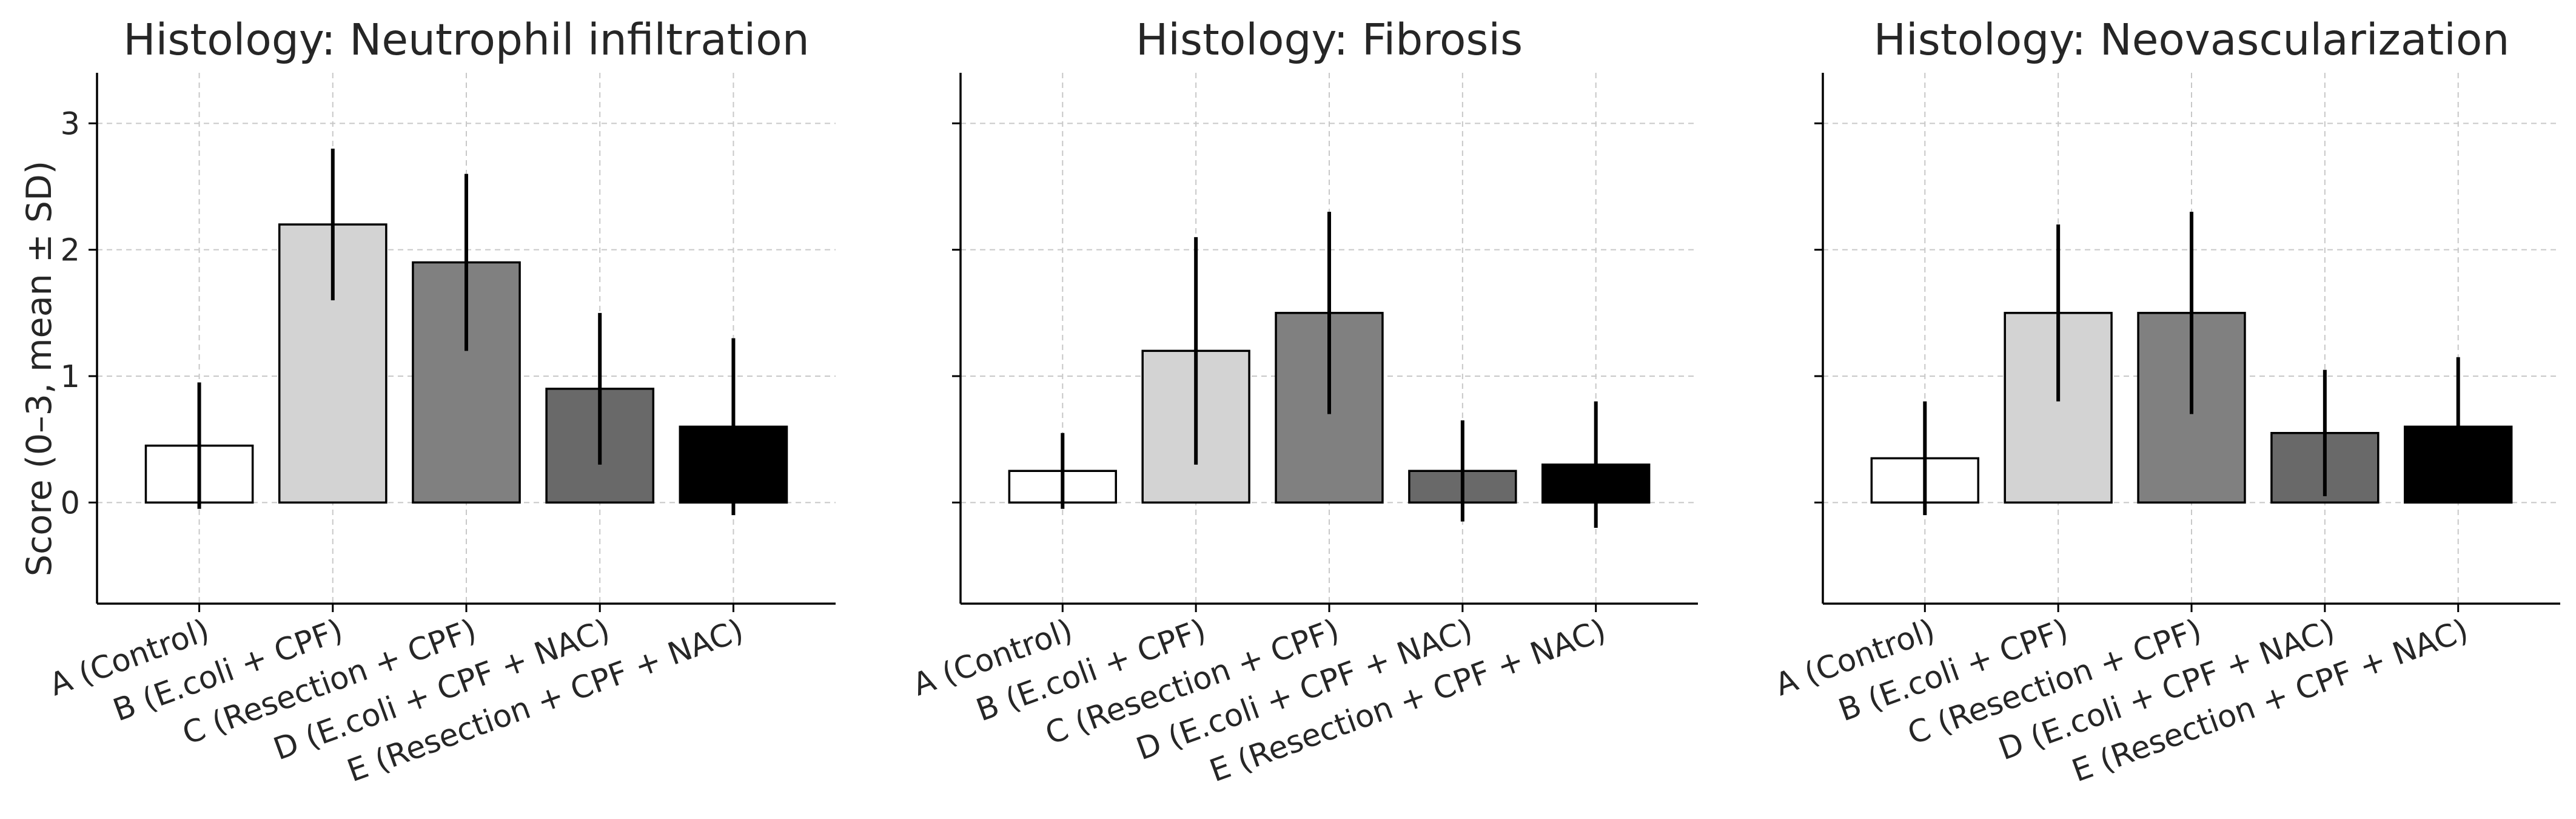 The height and width of the screenshot is (819, 2576). What do you see at coordinates (70, 503) in the screenshot?
I see `y-tick-label: 0` at bounding box center [70, 503].